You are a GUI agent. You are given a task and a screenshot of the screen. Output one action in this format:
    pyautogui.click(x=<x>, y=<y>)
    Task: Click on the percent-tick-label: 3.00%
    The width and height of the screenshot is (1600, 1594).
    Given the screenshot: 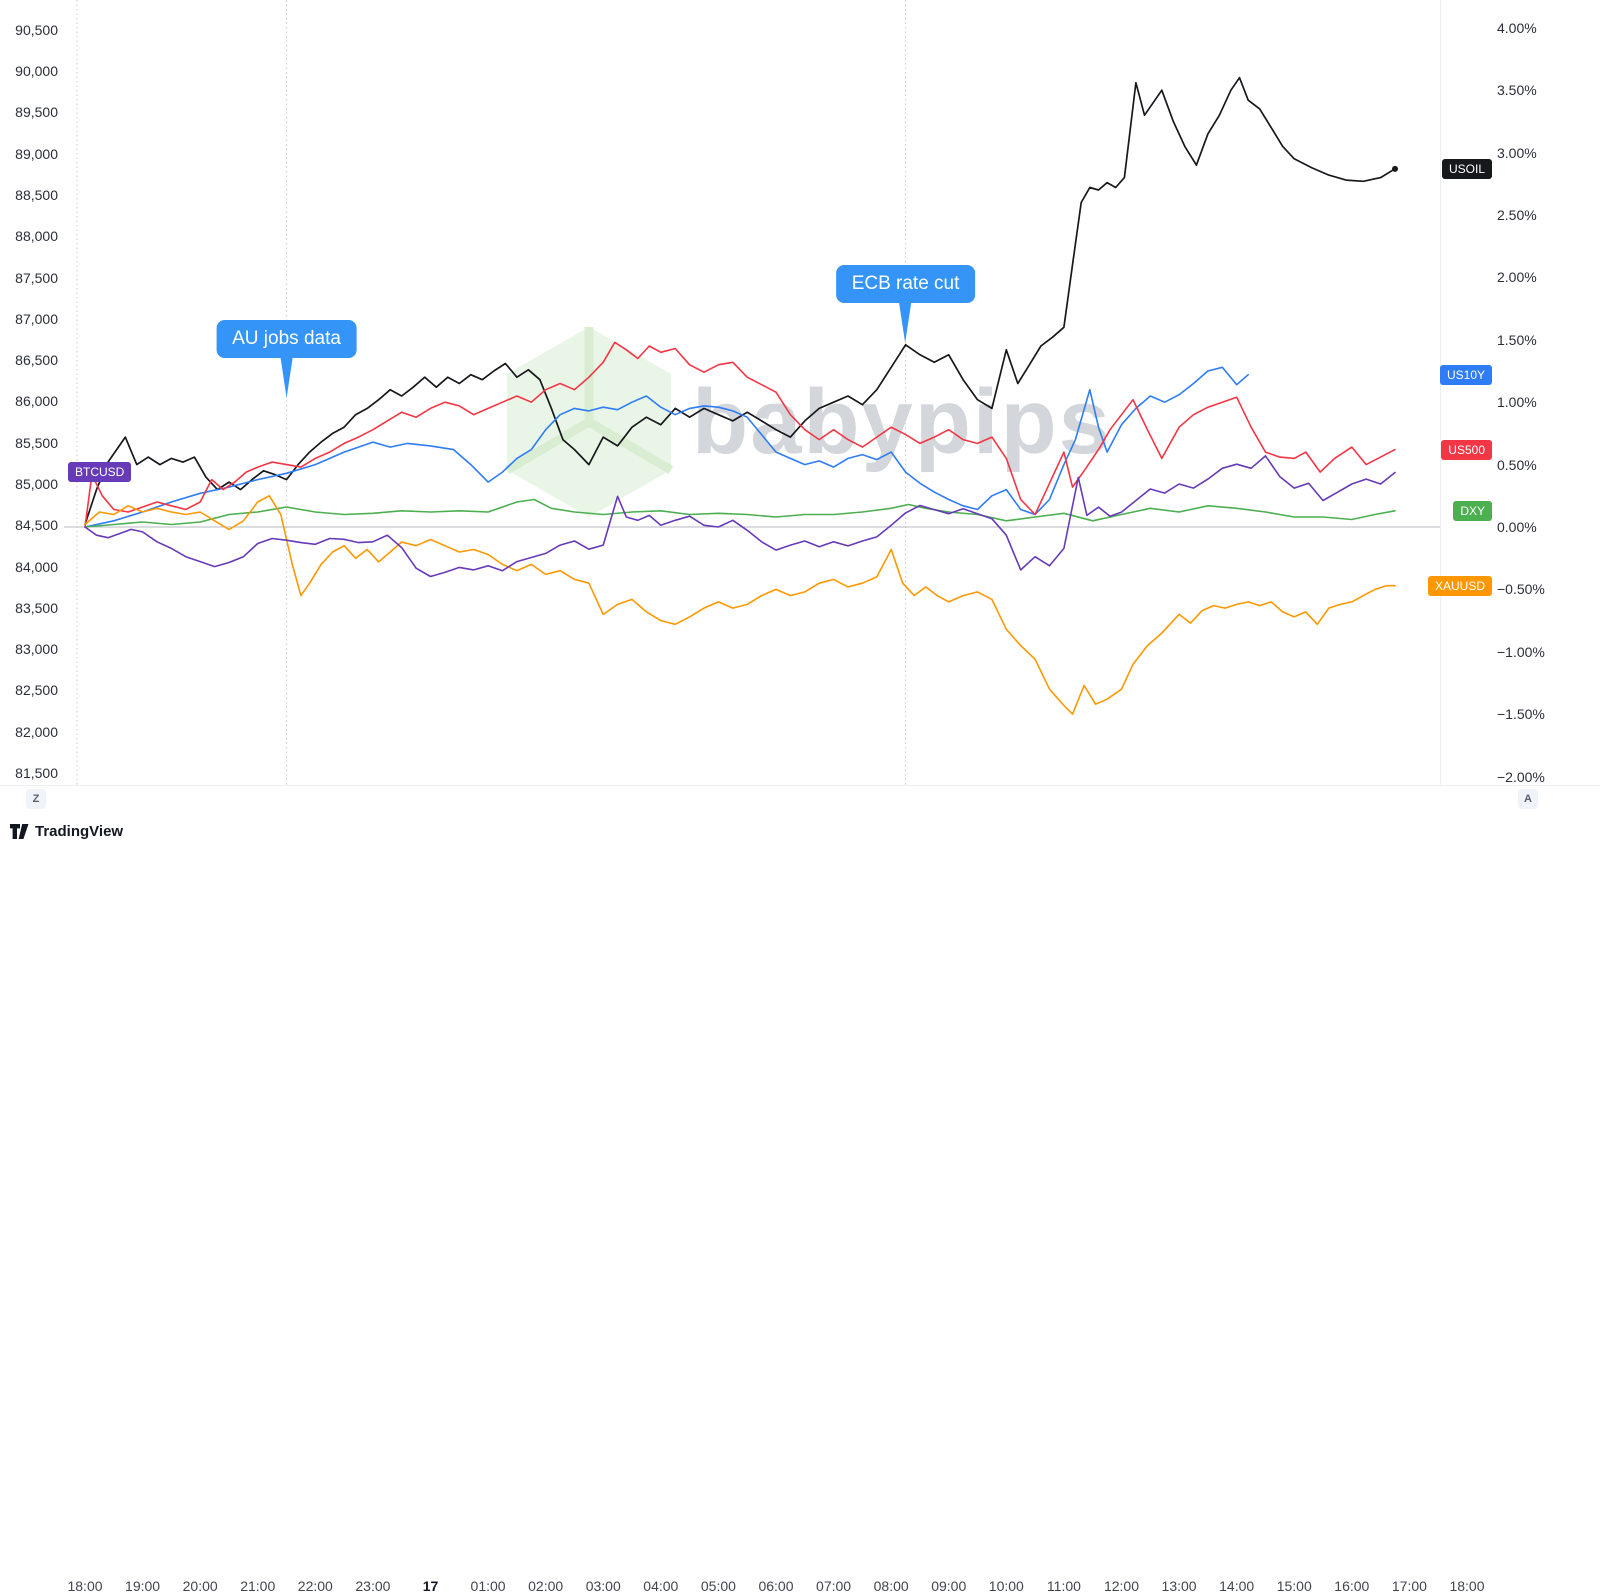 What is the action you would take?
    pyautogui.click(x=1517, y=152)
    